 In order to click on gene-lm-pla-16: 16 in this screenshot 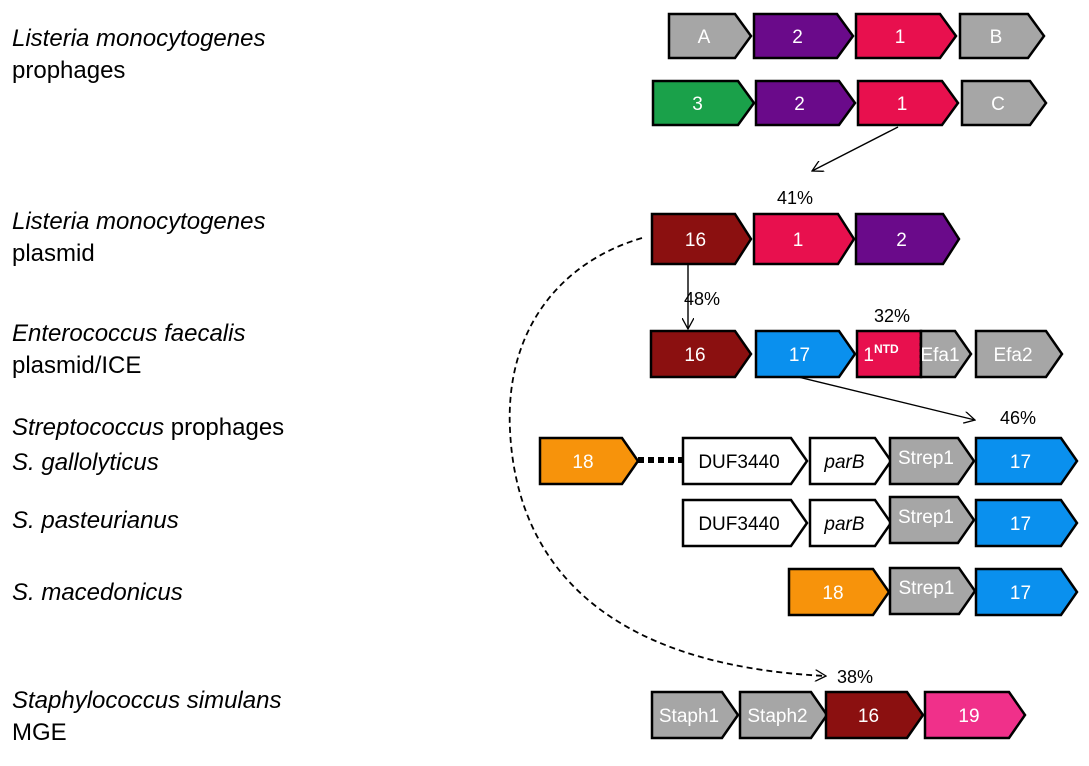, I will do `click(701, 239)`.